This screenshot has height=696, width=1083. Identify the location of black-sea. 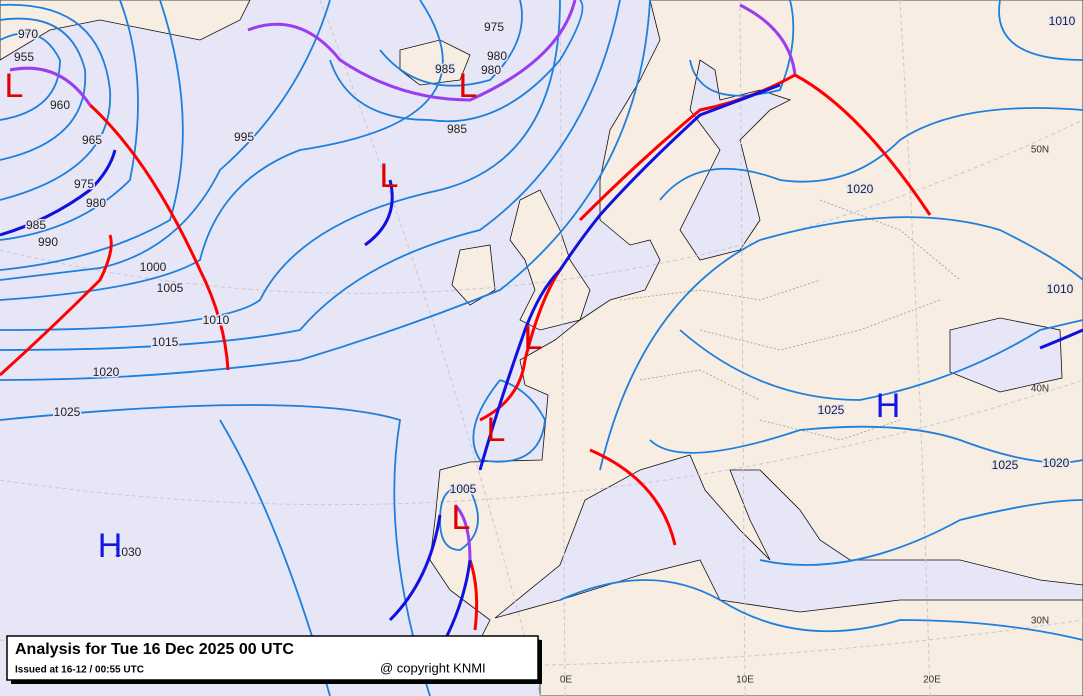
(1006, 355).